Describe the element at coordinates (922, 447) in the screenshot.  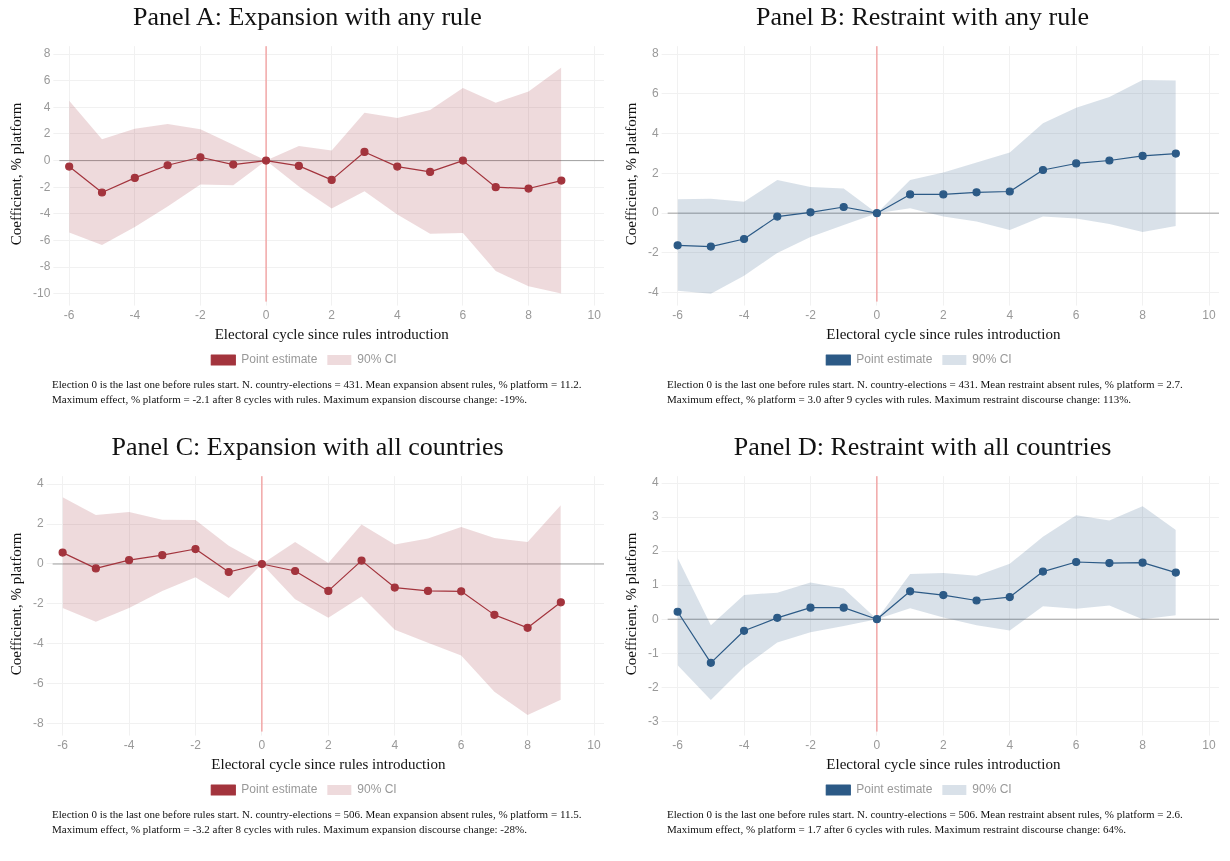
I see `chart-title: Panel D: Restraint with all countries` at that location.